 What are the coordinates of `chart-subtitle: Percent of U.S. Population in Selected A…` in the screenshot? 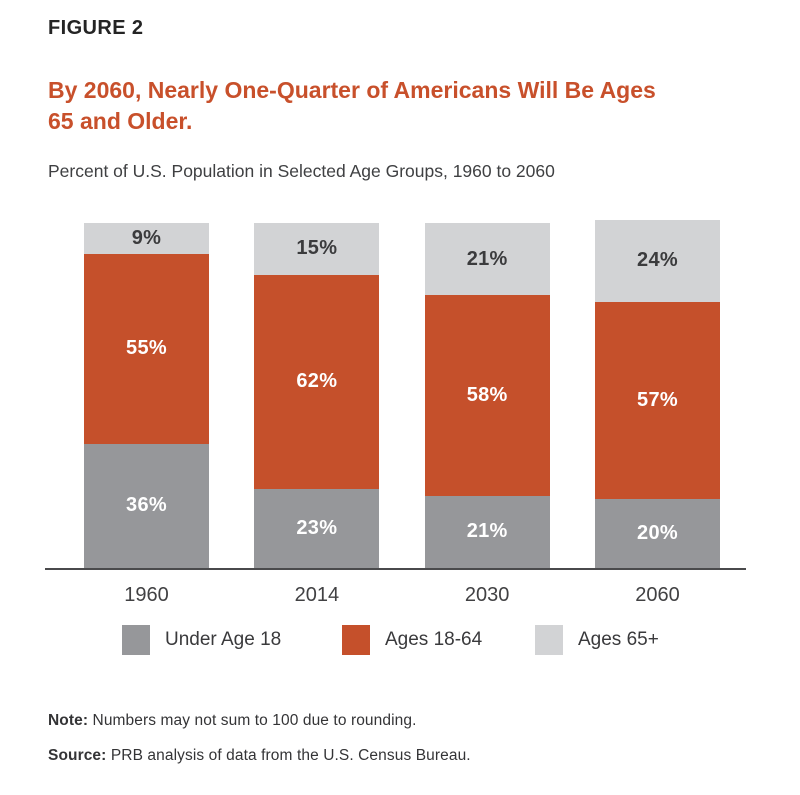 It's located at (301, 171).